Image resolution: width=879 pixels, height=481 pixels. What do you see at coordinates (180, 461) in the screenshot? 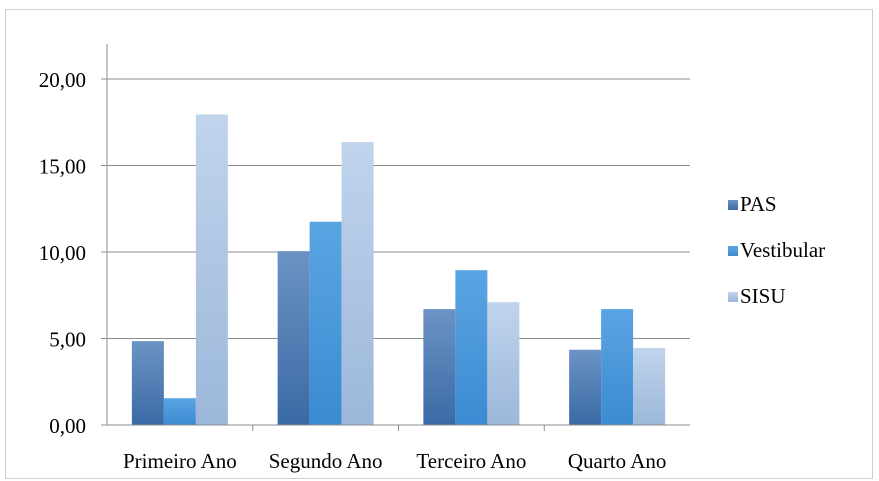
I see `x-tick-label: Primeiro Ano` at bounding box center [180, 461].